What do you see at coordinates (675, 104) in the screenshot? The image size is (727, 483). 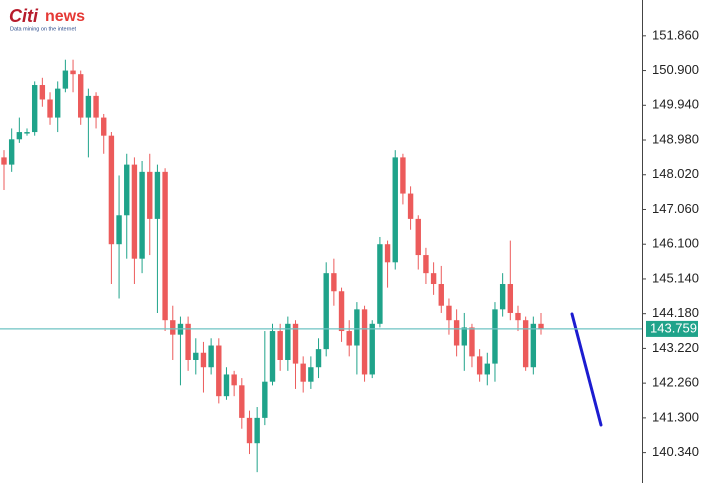 I see `y-tick-label: 149.940` at bounding box center [675, 104].